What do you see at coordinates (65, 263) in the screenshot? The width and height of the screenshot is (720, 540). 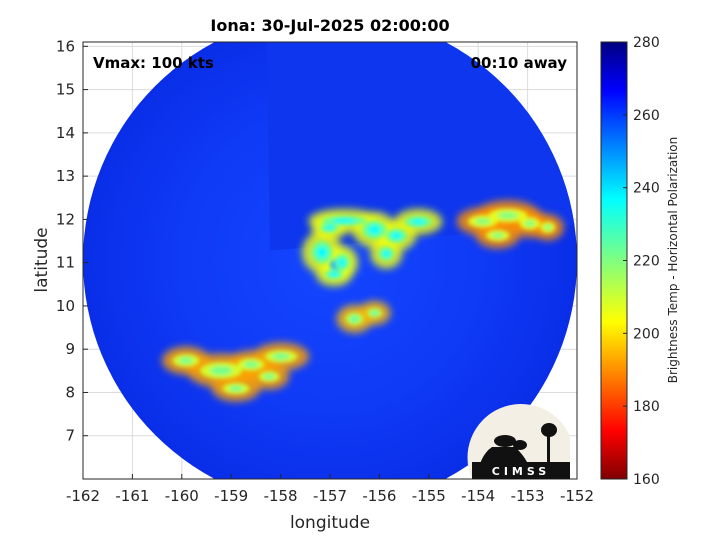 I see `y-tick-label: 11` at bounding box center [65, 263].